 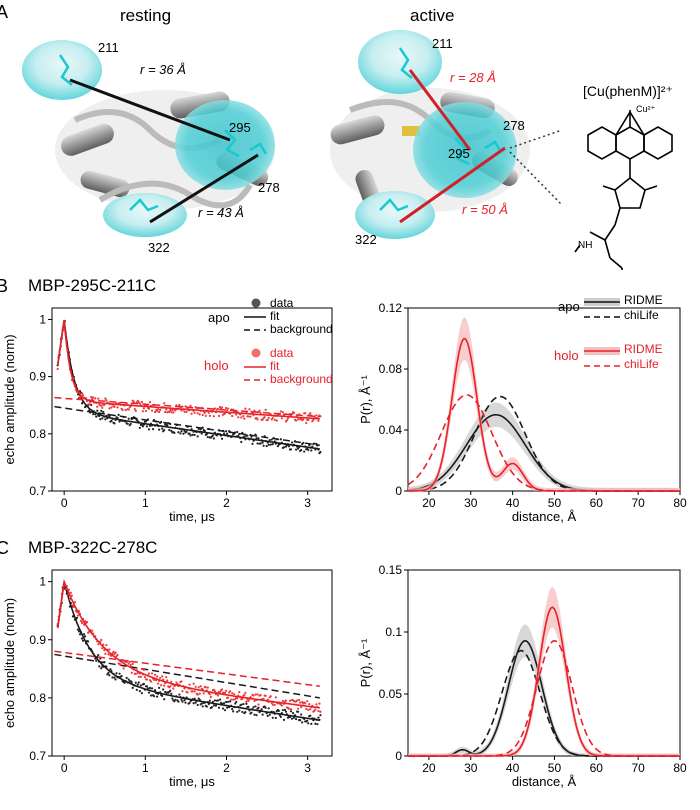 What do you see at coordinates (646, 109) in the screenshot?
I see `cu-ion-label: Cu²⁺` at bounding box center [646, 109].